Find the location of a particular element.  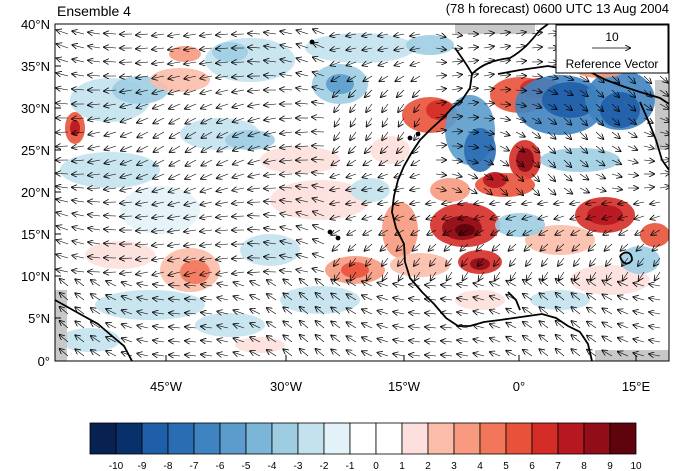

colorbar-box is located at coordinates (389, 438).